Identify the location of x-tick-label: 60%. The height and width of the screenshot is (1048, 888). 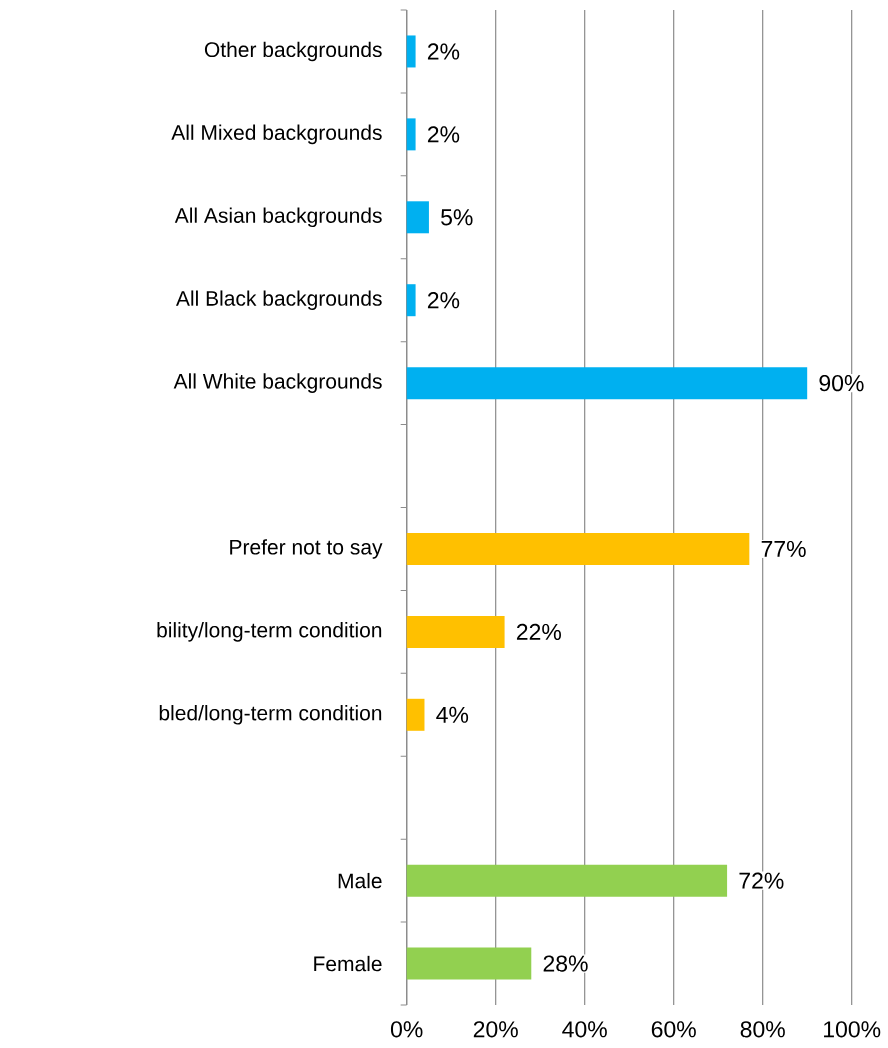
(674, 1029).